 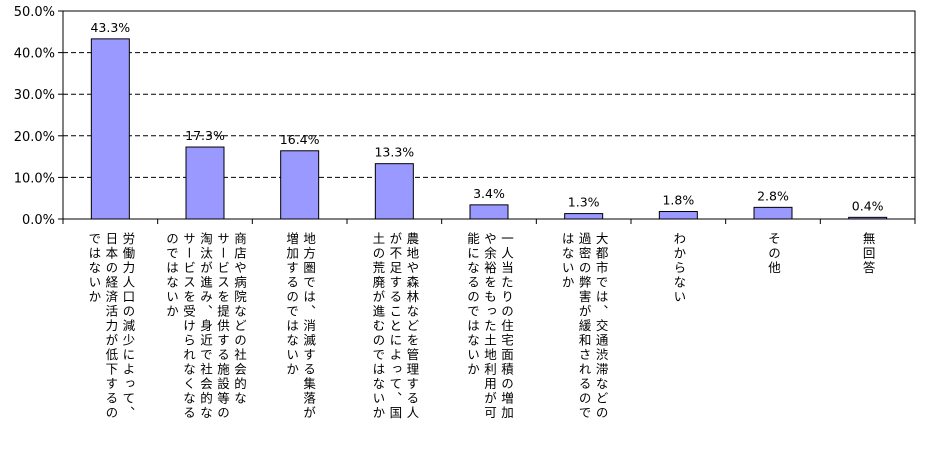 I want to click on y-tick-label: 20.0%, so click(x=34, y=137).